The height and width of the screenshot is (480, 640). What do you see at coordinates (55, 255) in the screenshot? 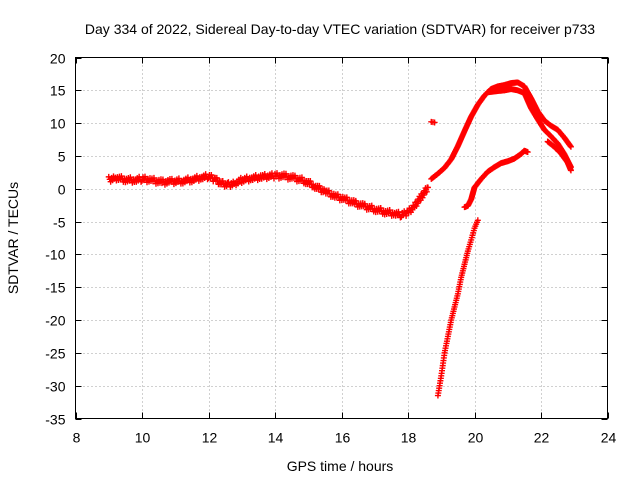
I see `y-tick-label: -10` at bounding box center [55, 255].